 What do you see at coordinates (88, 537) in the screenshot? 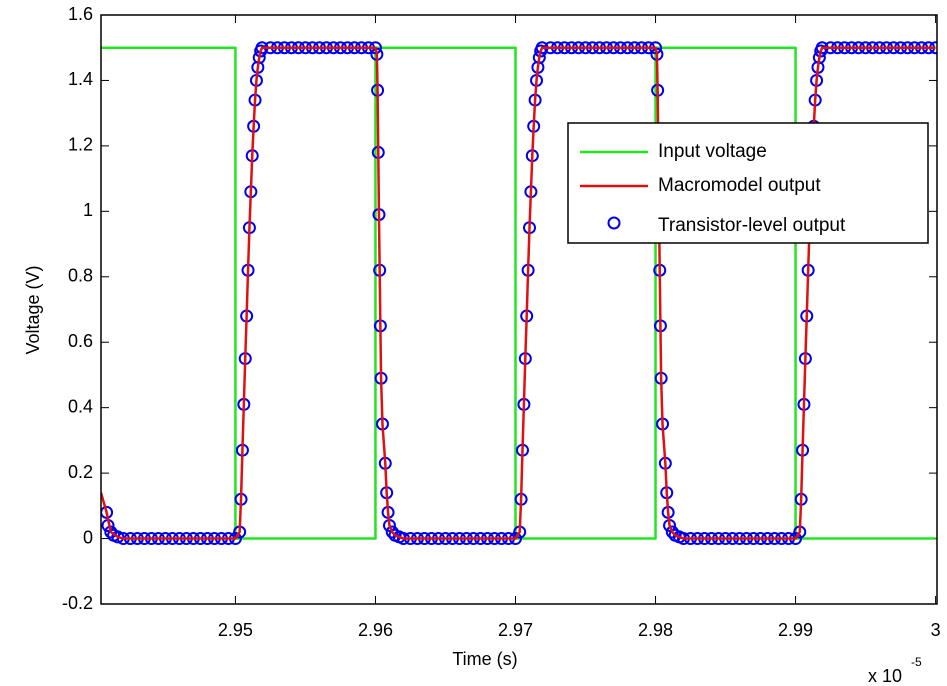
I see `y-tick-label: 0` at bounding box center [88, 537].